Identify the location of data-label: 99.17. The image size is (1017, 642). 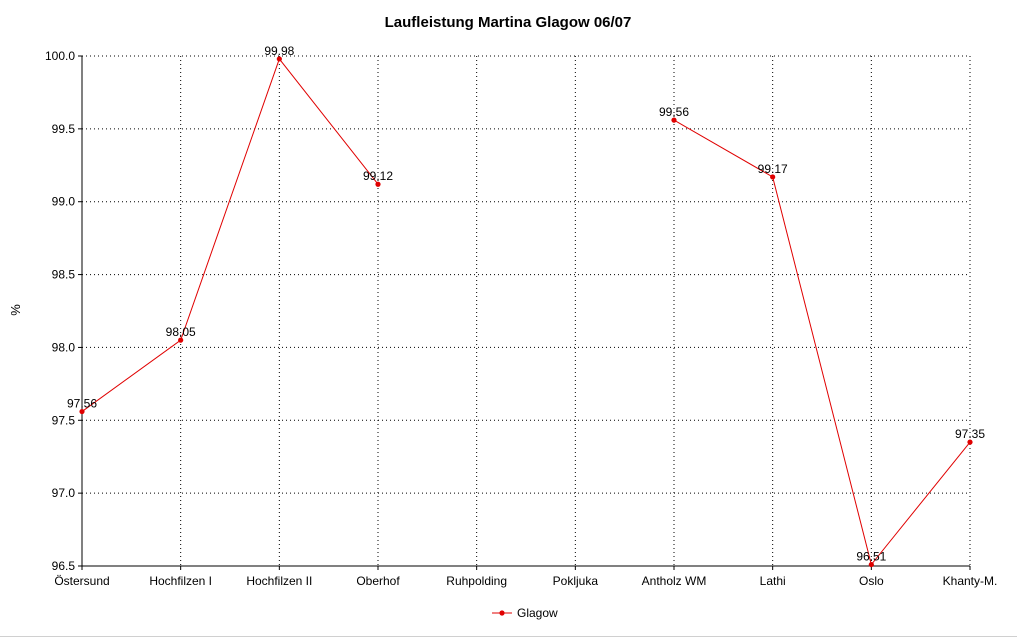
(773, 169).